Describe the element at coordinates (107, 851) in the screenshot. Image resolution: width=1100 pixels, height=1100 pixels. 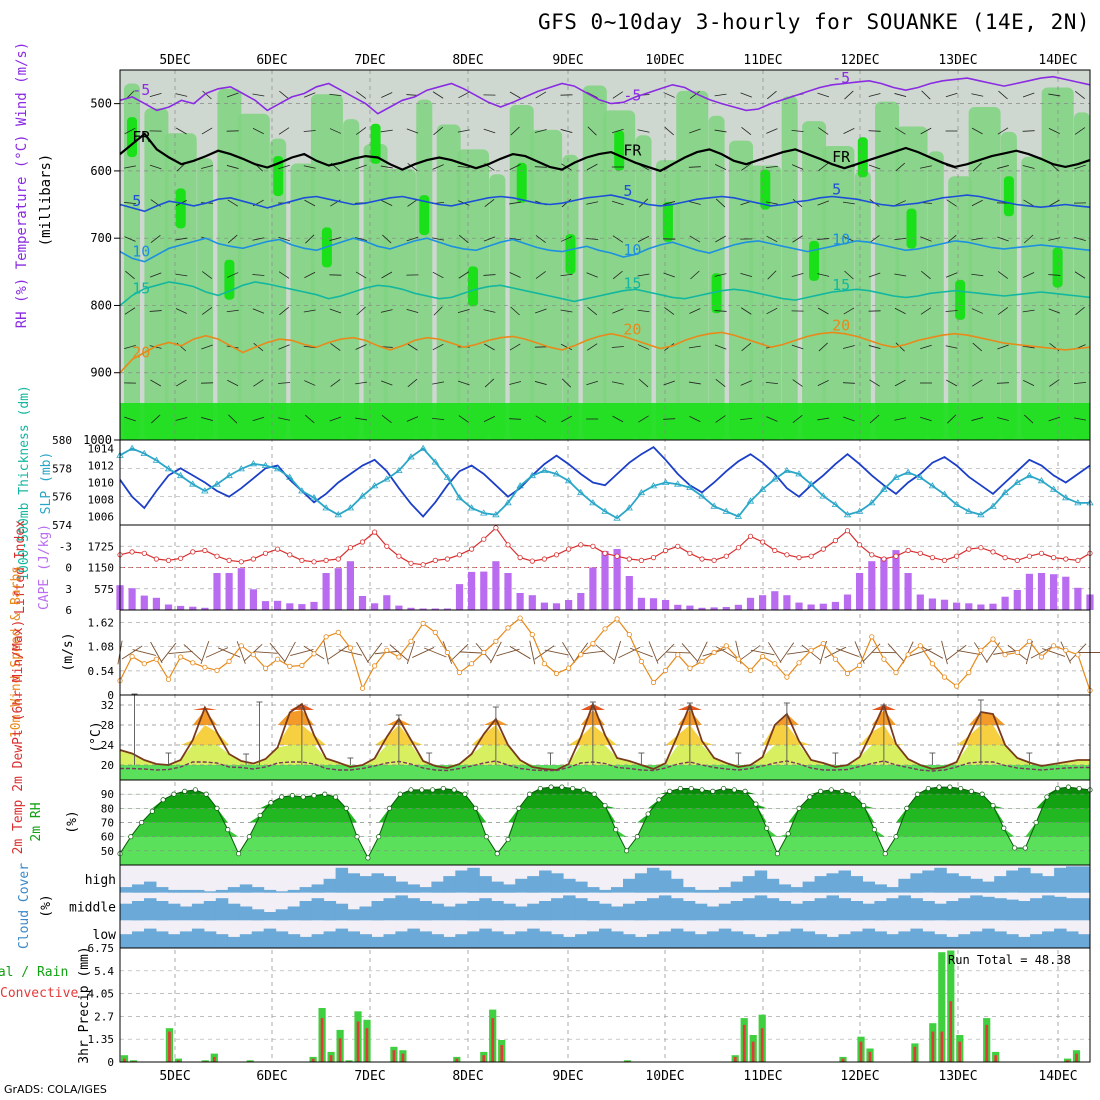
I see `rh-ytick-label: 50` at that location.